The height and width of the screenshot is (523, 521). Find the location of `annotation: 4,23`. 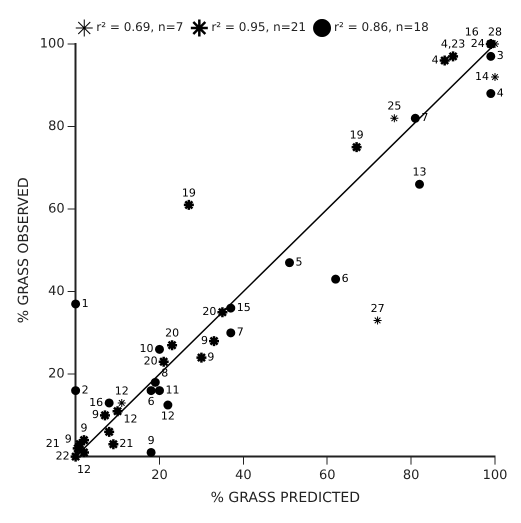

annotation: 4,23 is located at coordinates (453, 44).